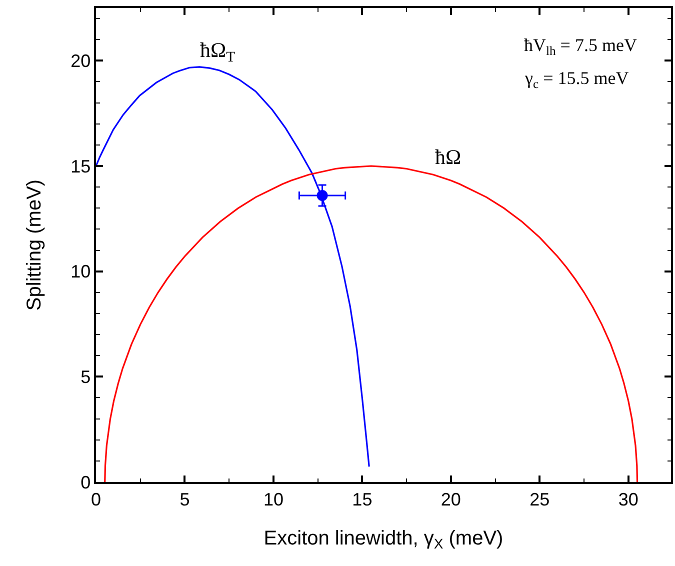 The width and height of the screenshot is (675, 566). Describe the element at coordinates (540, 499) in the screenshot. I see `x-tick-label: 25` at that location.